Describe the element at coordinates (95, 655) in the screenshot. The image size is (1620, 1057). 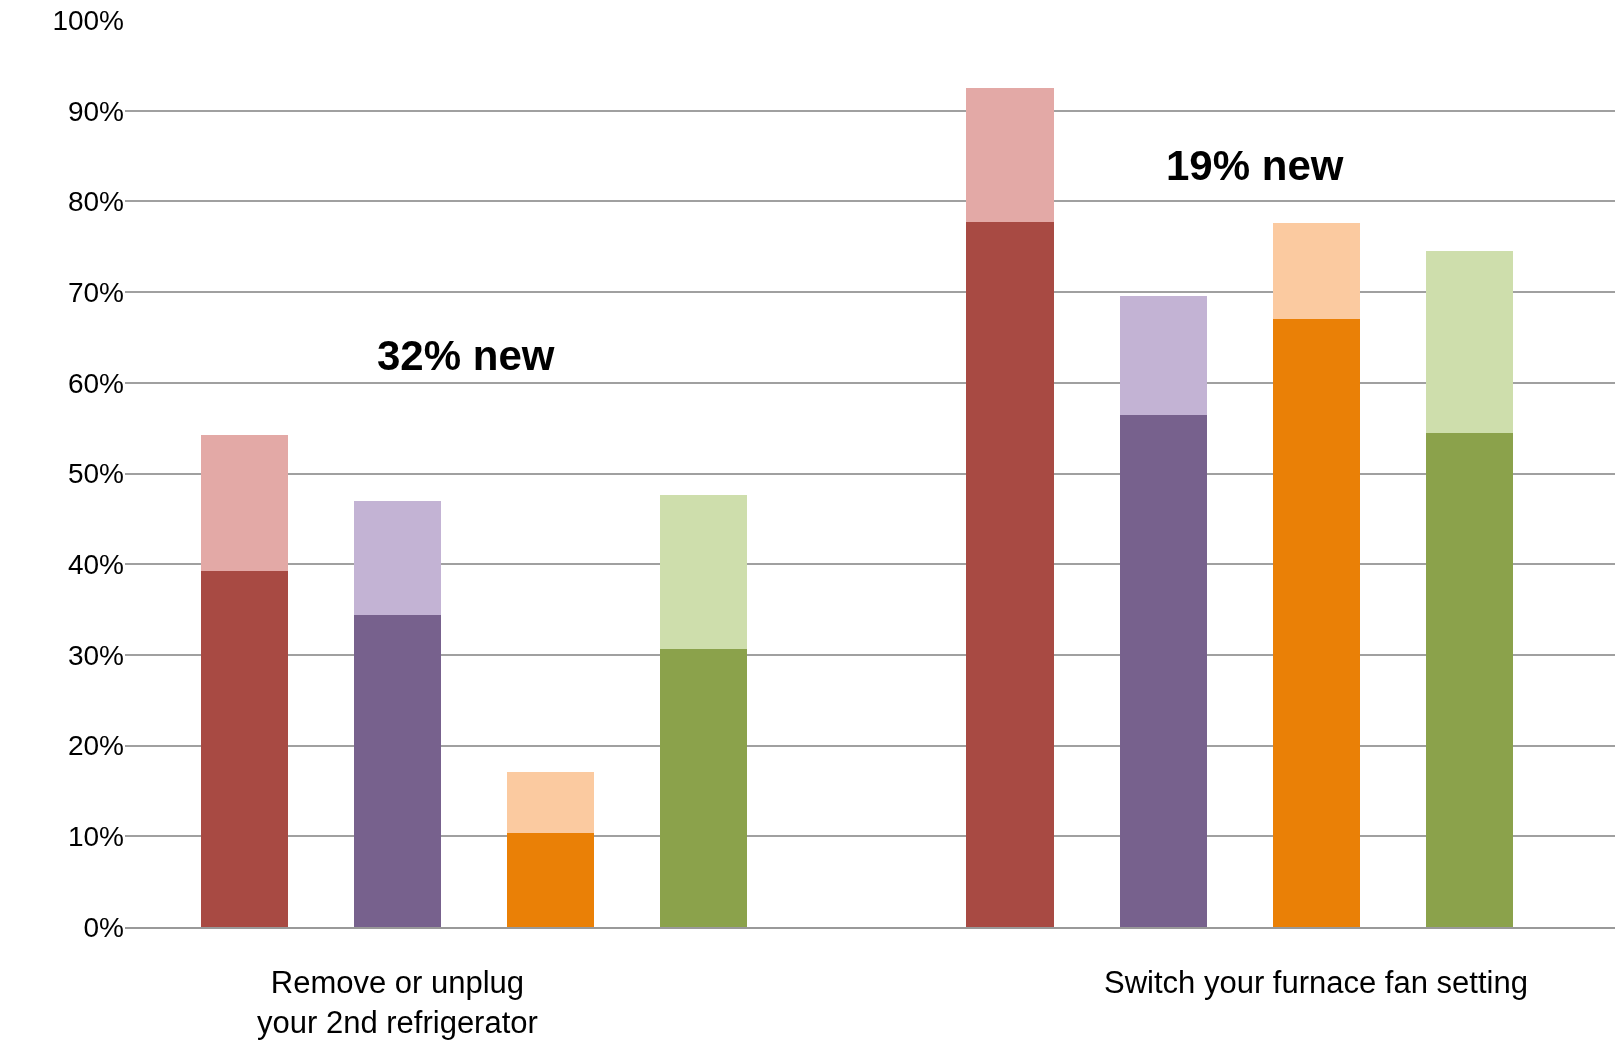
I see `y-tick-label: 30%` at that location.